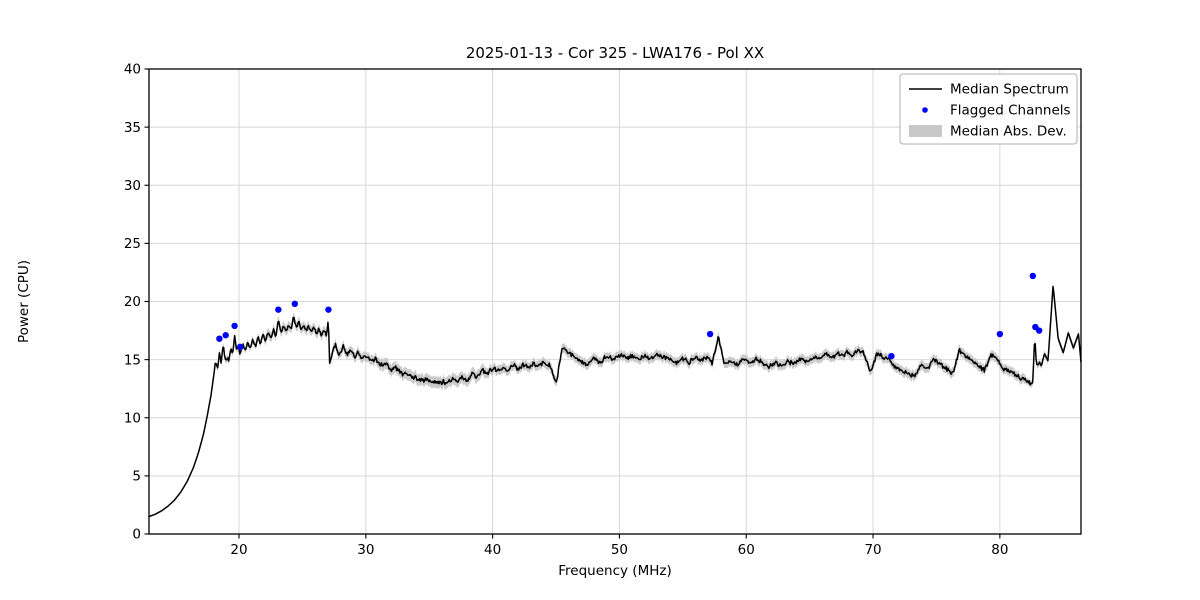  Describe the element at coordinates (238, 550) in the screenshot. I see `x-tick-label: 20` at that location.